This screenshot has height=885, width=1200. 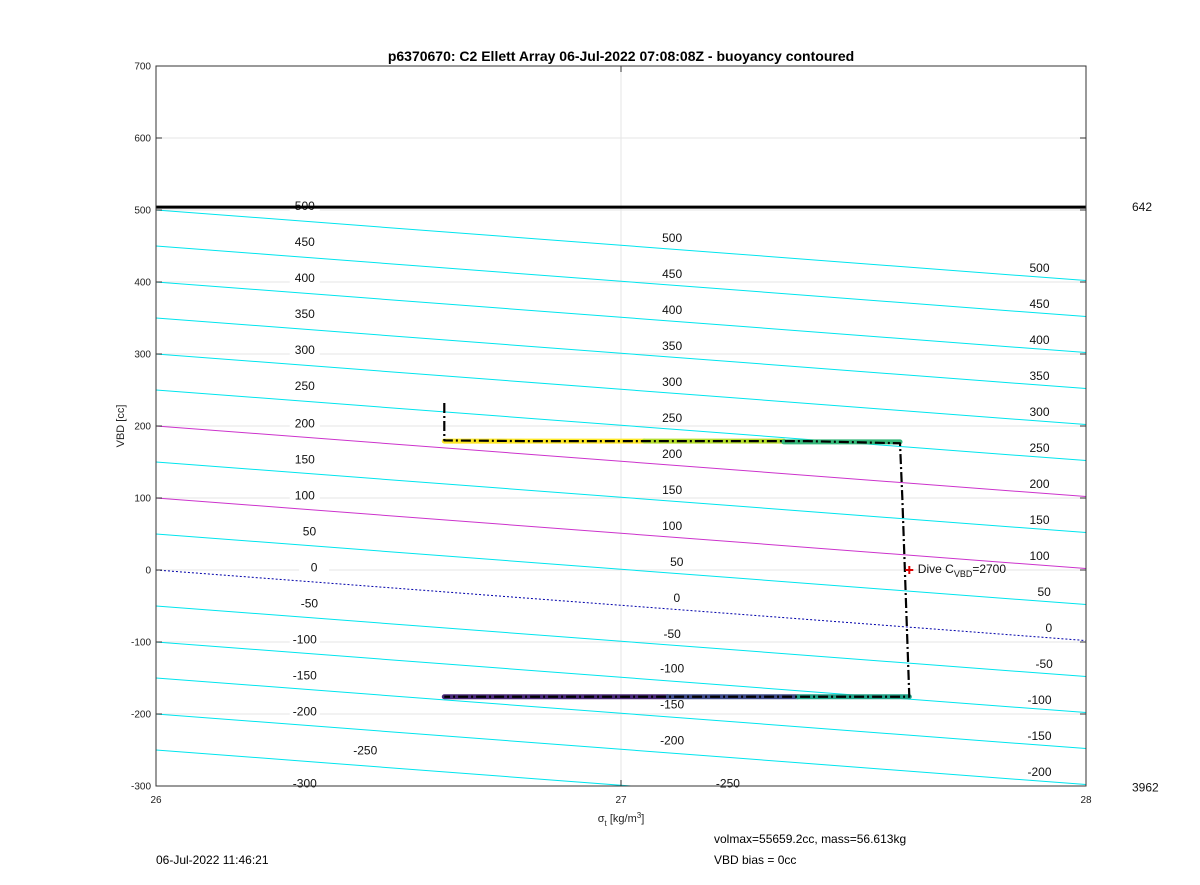 I want to click on timestamp: 06-Jul-2022 11:46:21, so click(x=212, y=860).